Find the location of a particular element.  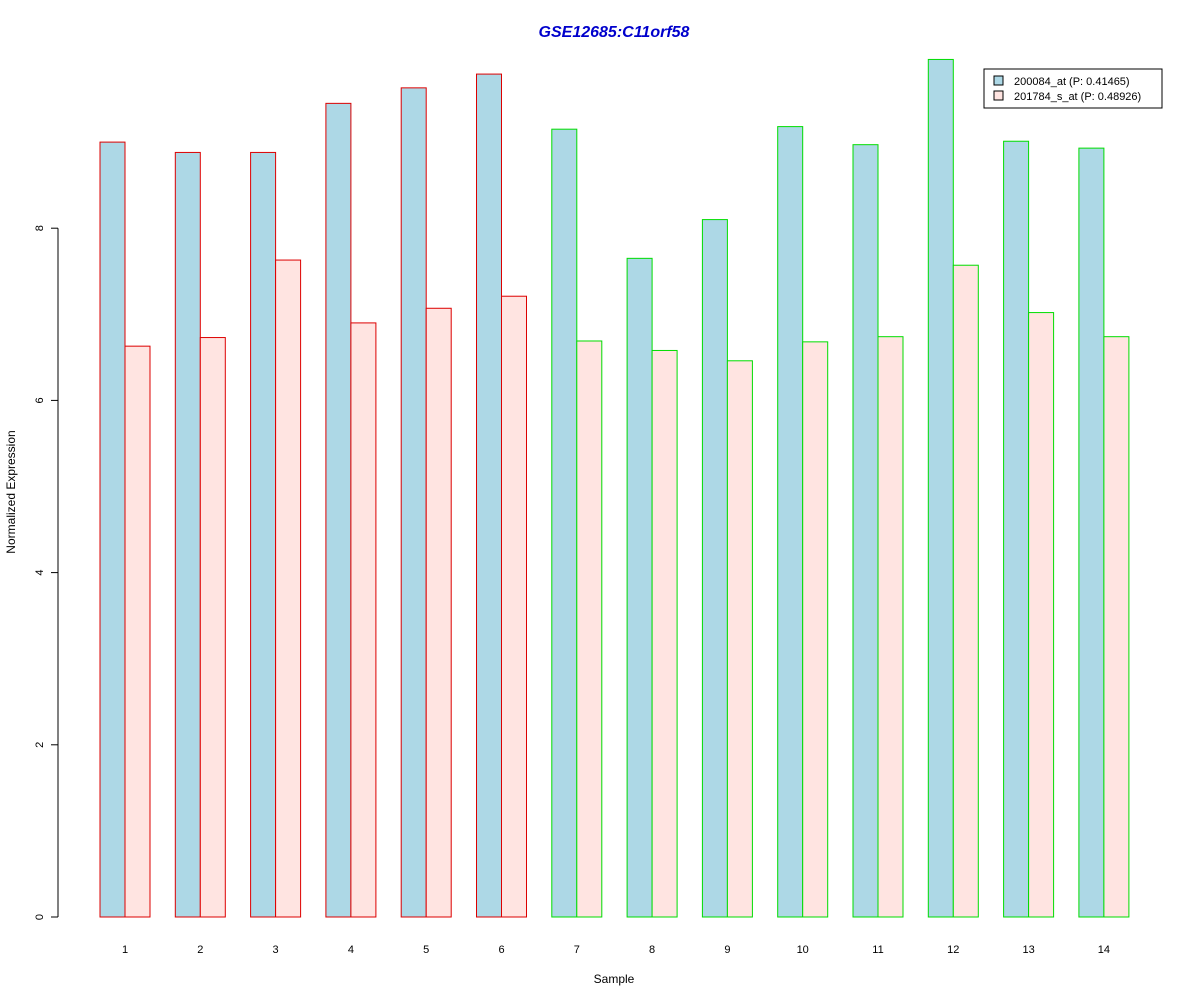

y-tick-label: 0 is located at coordinates (40, 917).